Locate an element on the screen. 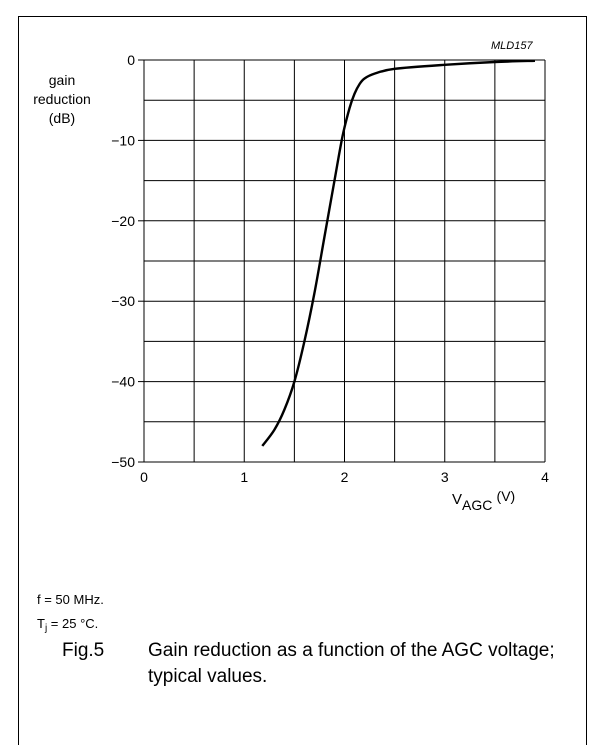 The height and width of the screenshot is (745, 605). x-tick-label: 3 is located at coordinates (445, 477).